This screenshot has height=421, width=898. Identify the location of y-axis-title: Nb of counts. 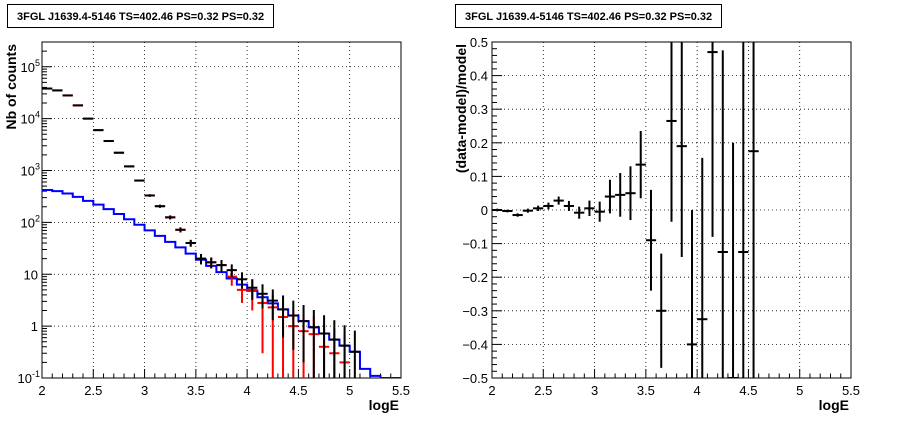
(11, 87).